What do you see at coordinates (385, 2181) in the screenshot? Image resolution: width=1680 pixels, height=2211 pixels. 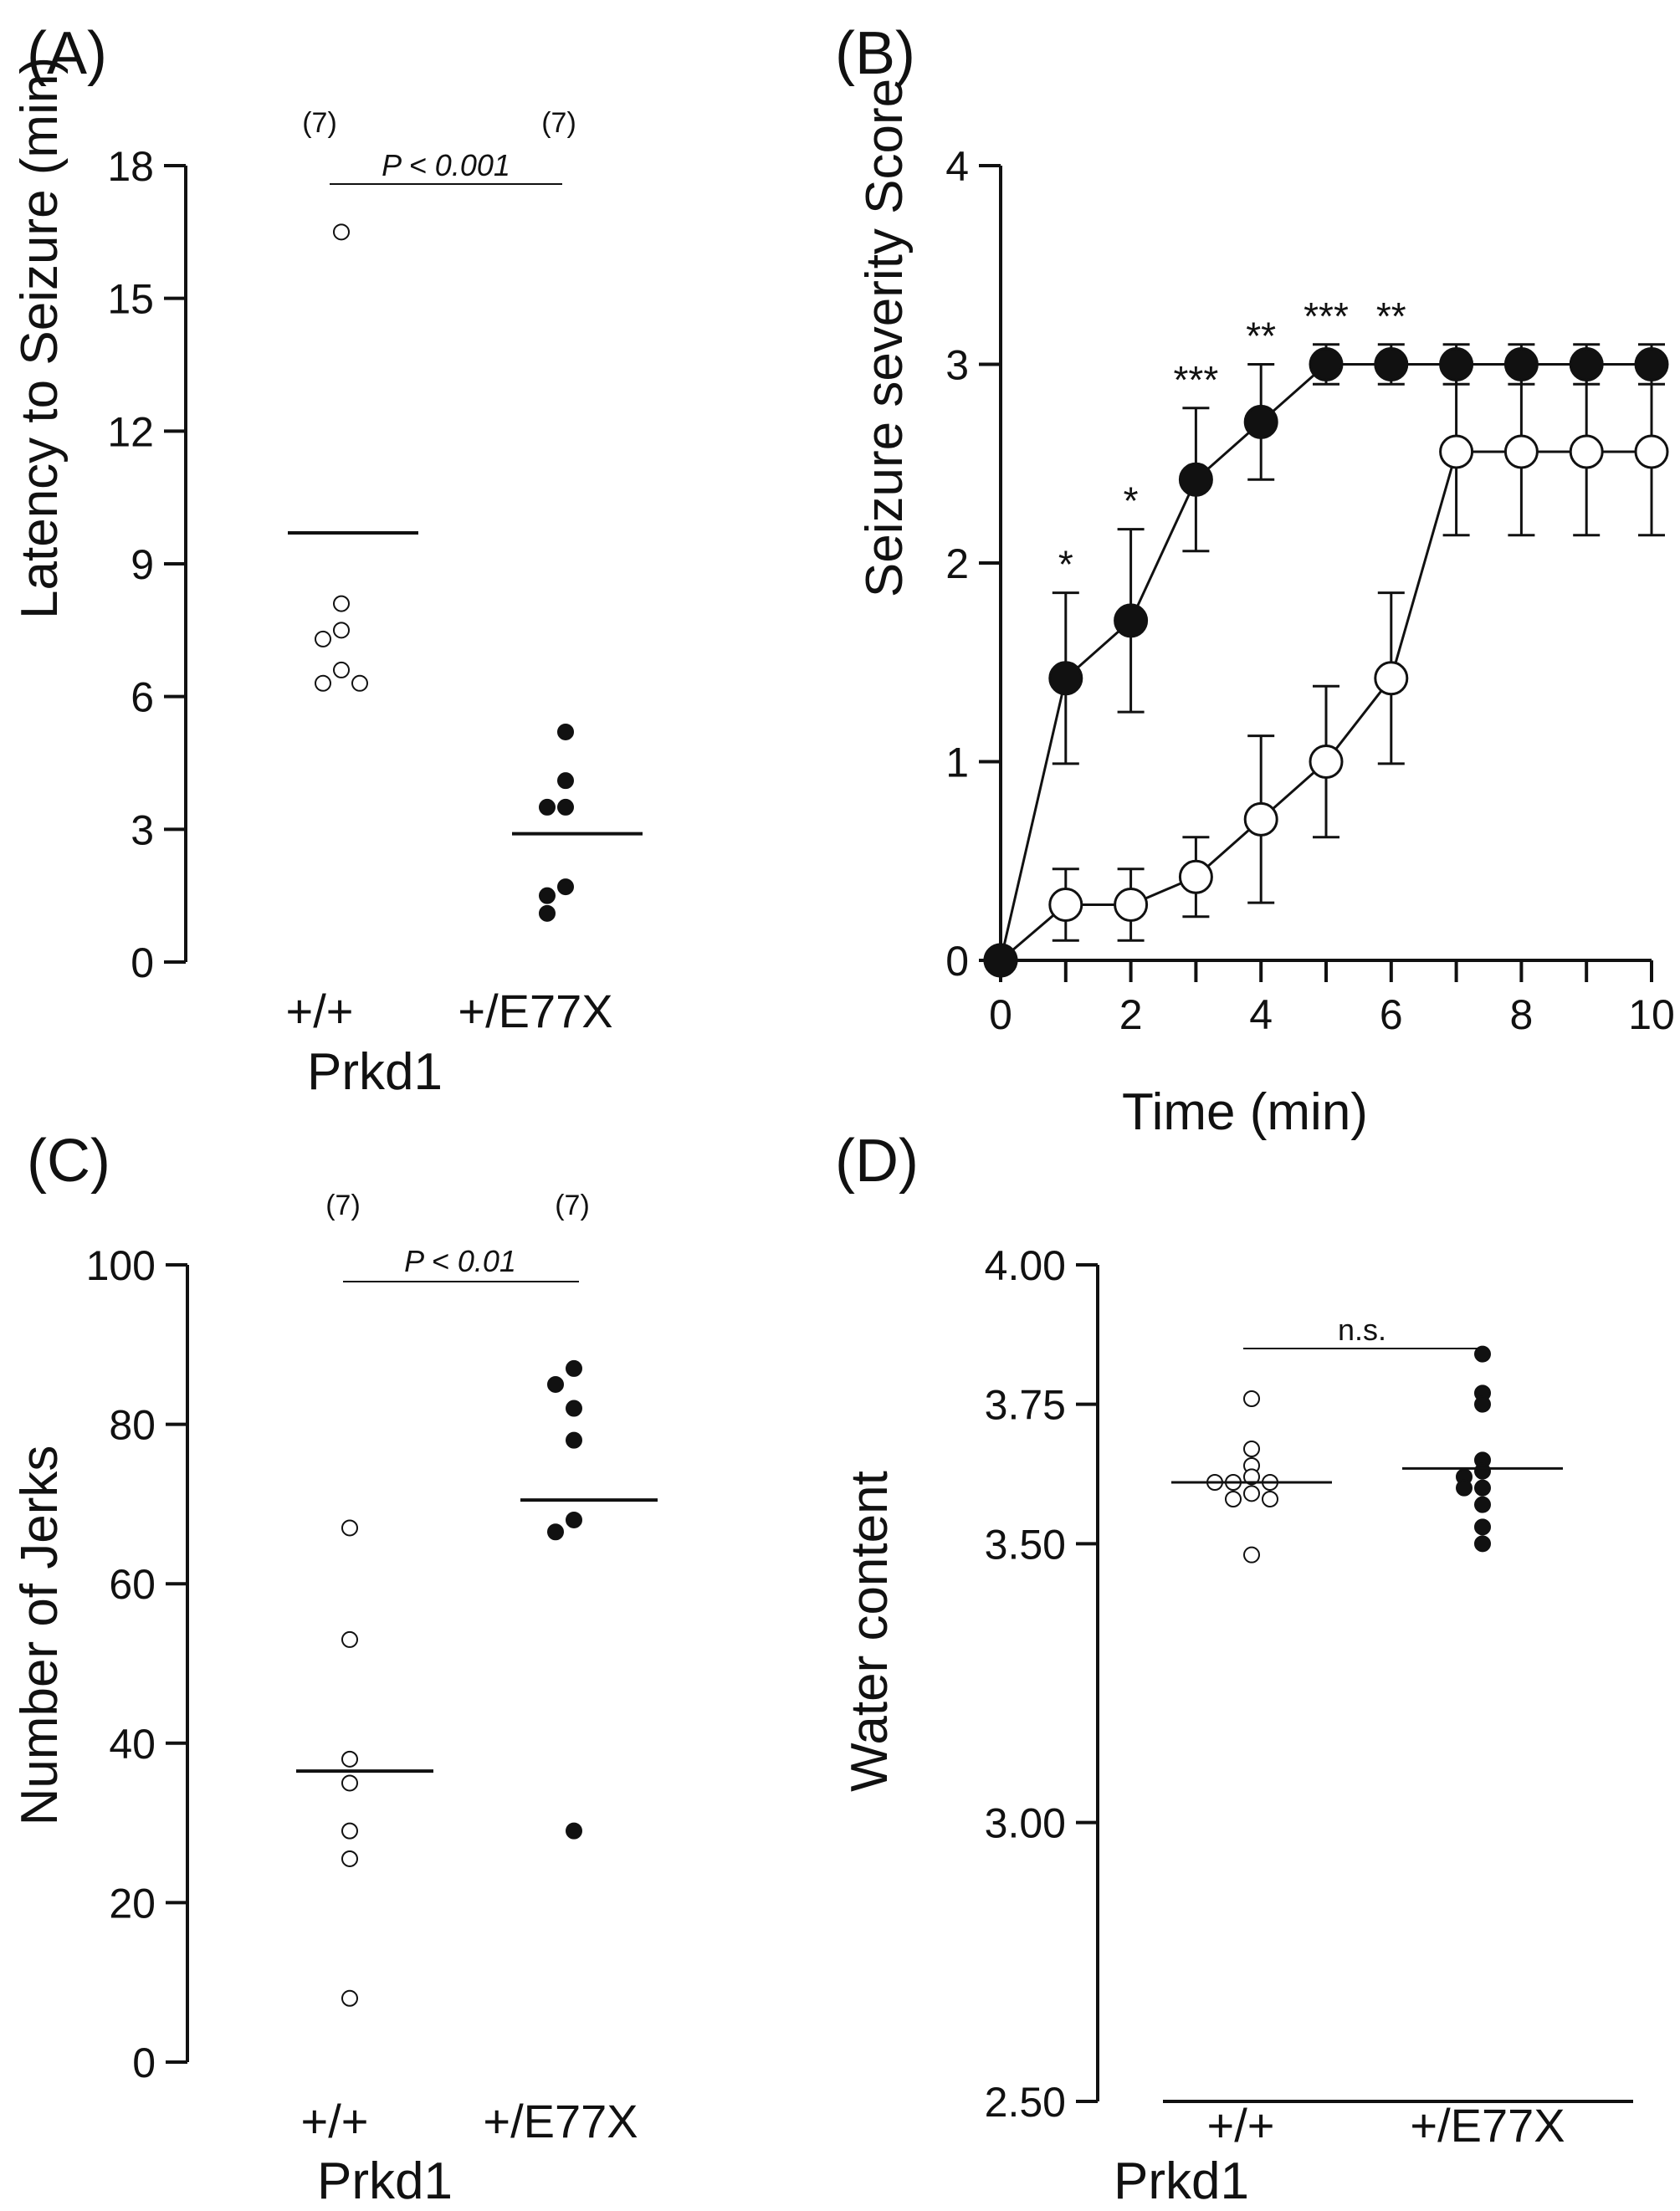 I see `panel-c-x-axis-title: Prkd1` at bounding box center [385, 2181].